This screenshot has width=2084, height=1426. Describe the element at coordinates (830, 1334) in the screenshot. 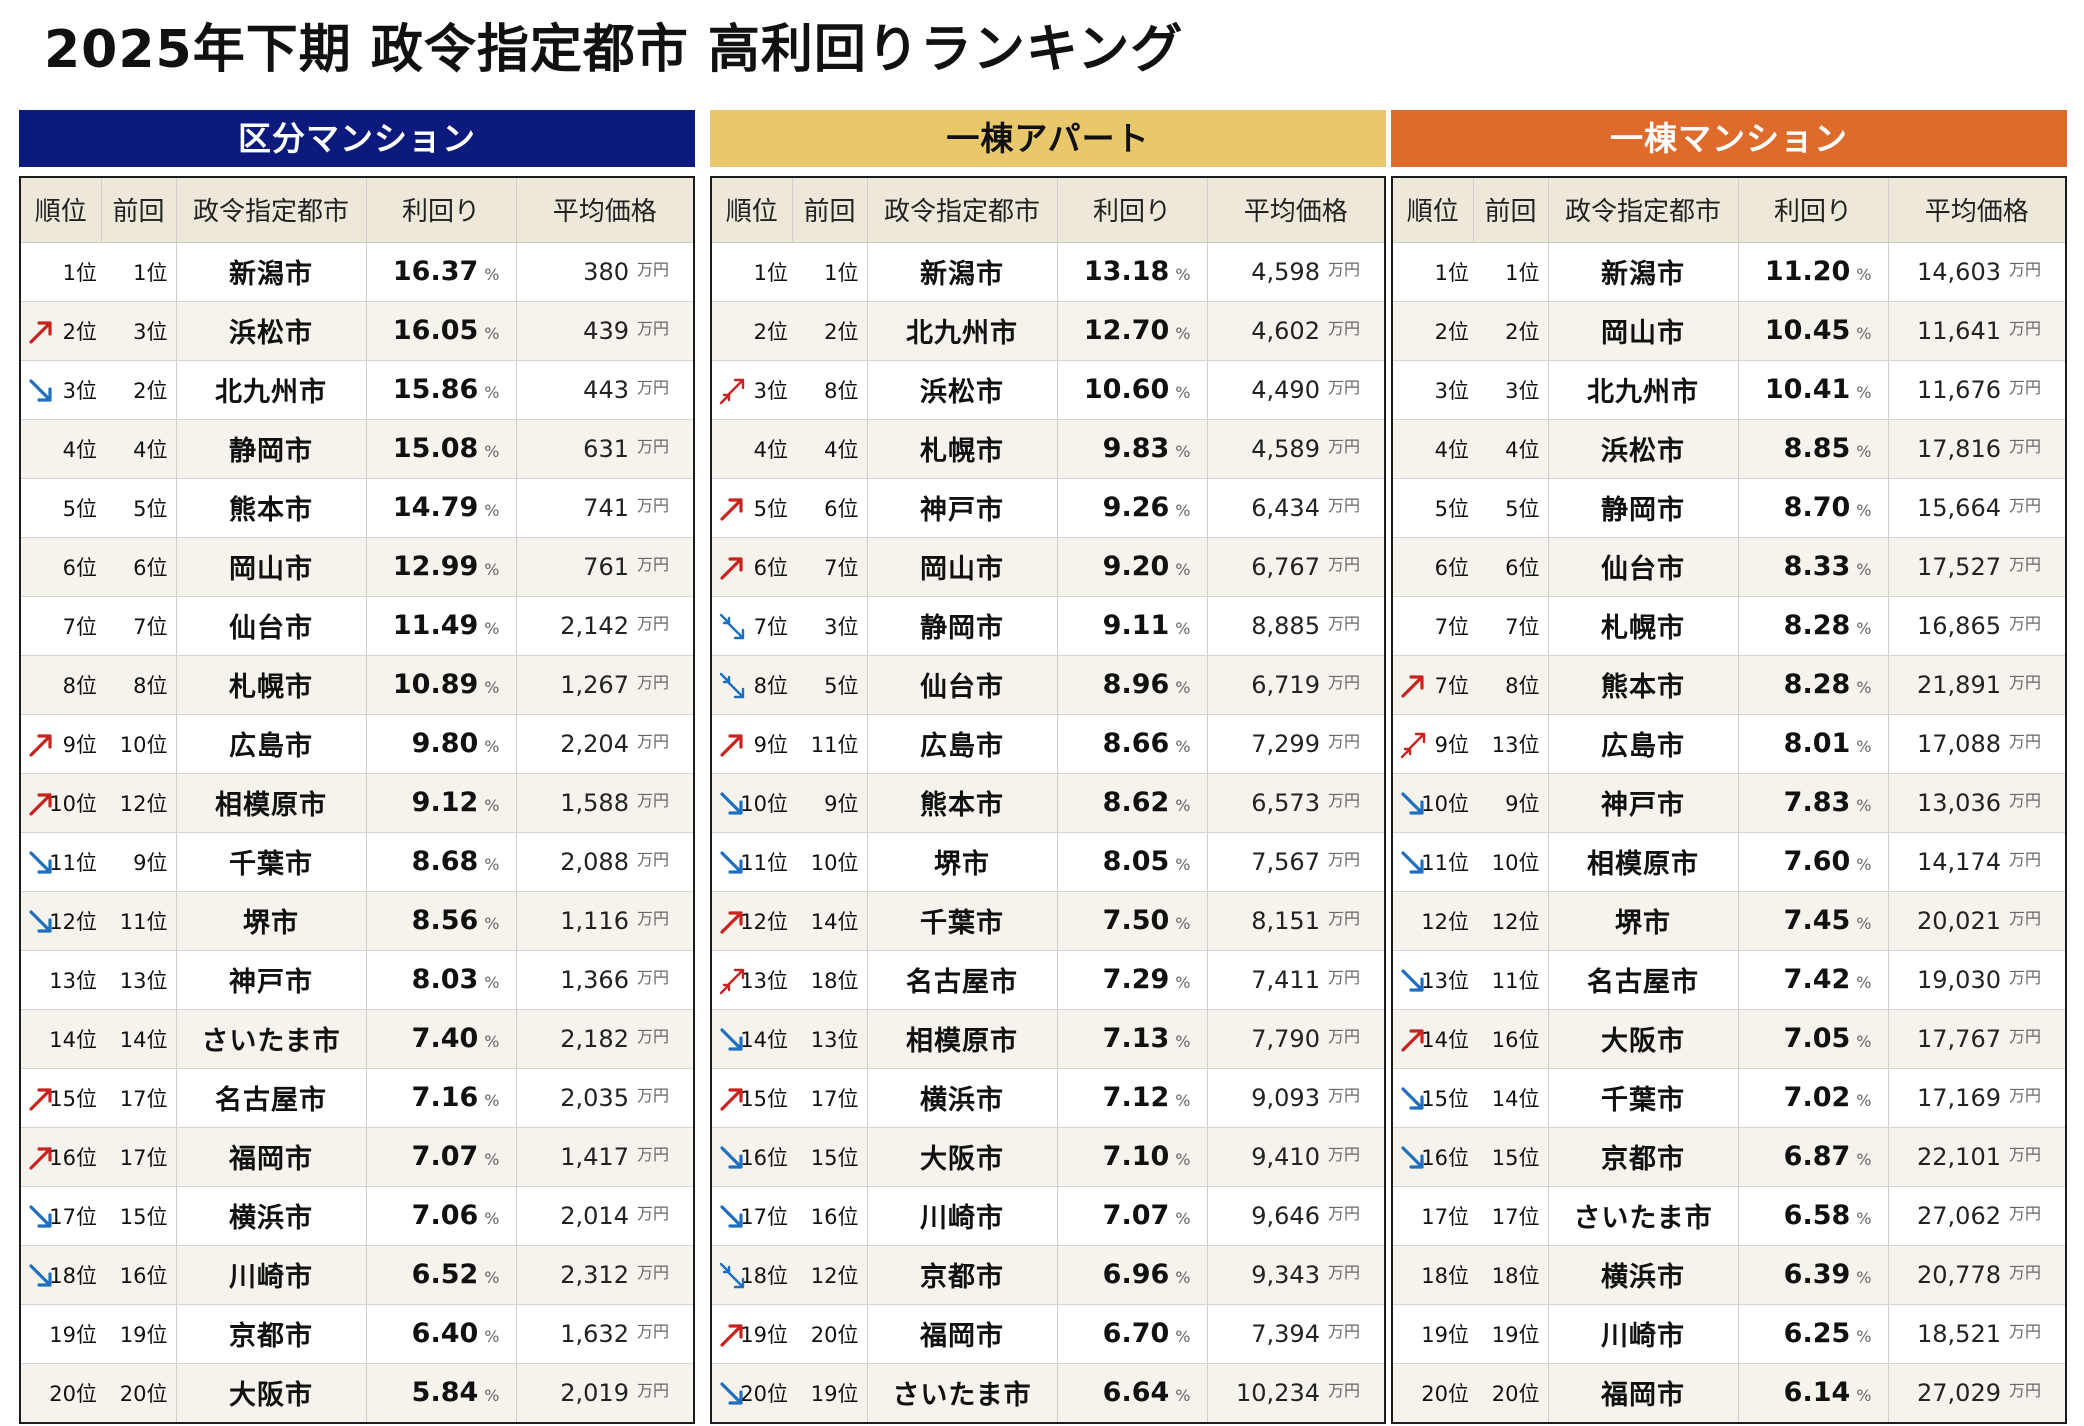

I see `previous-rank: 20位` at that location.